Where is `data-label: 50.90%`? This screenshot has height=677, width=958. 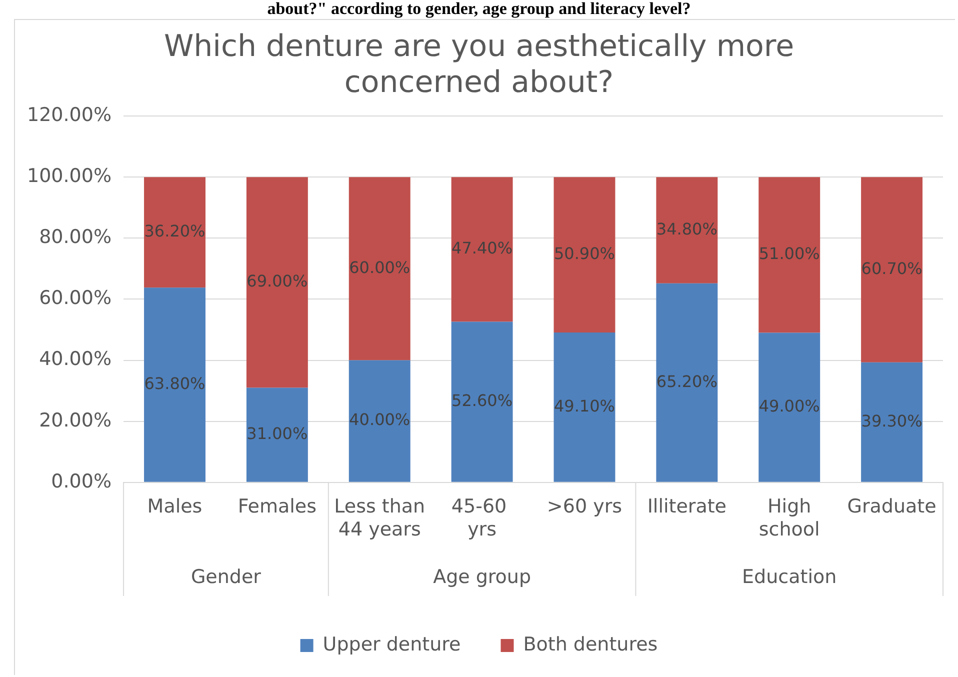 data-label: 50.90% is located at coordinates (584, 253).